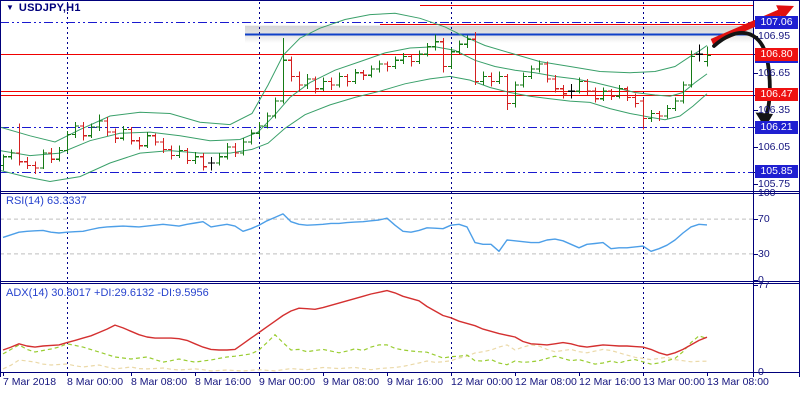 This screenshot has width=800, height=400. I want to click on collapse-triangle-icon: ▼, so click(10, 7).